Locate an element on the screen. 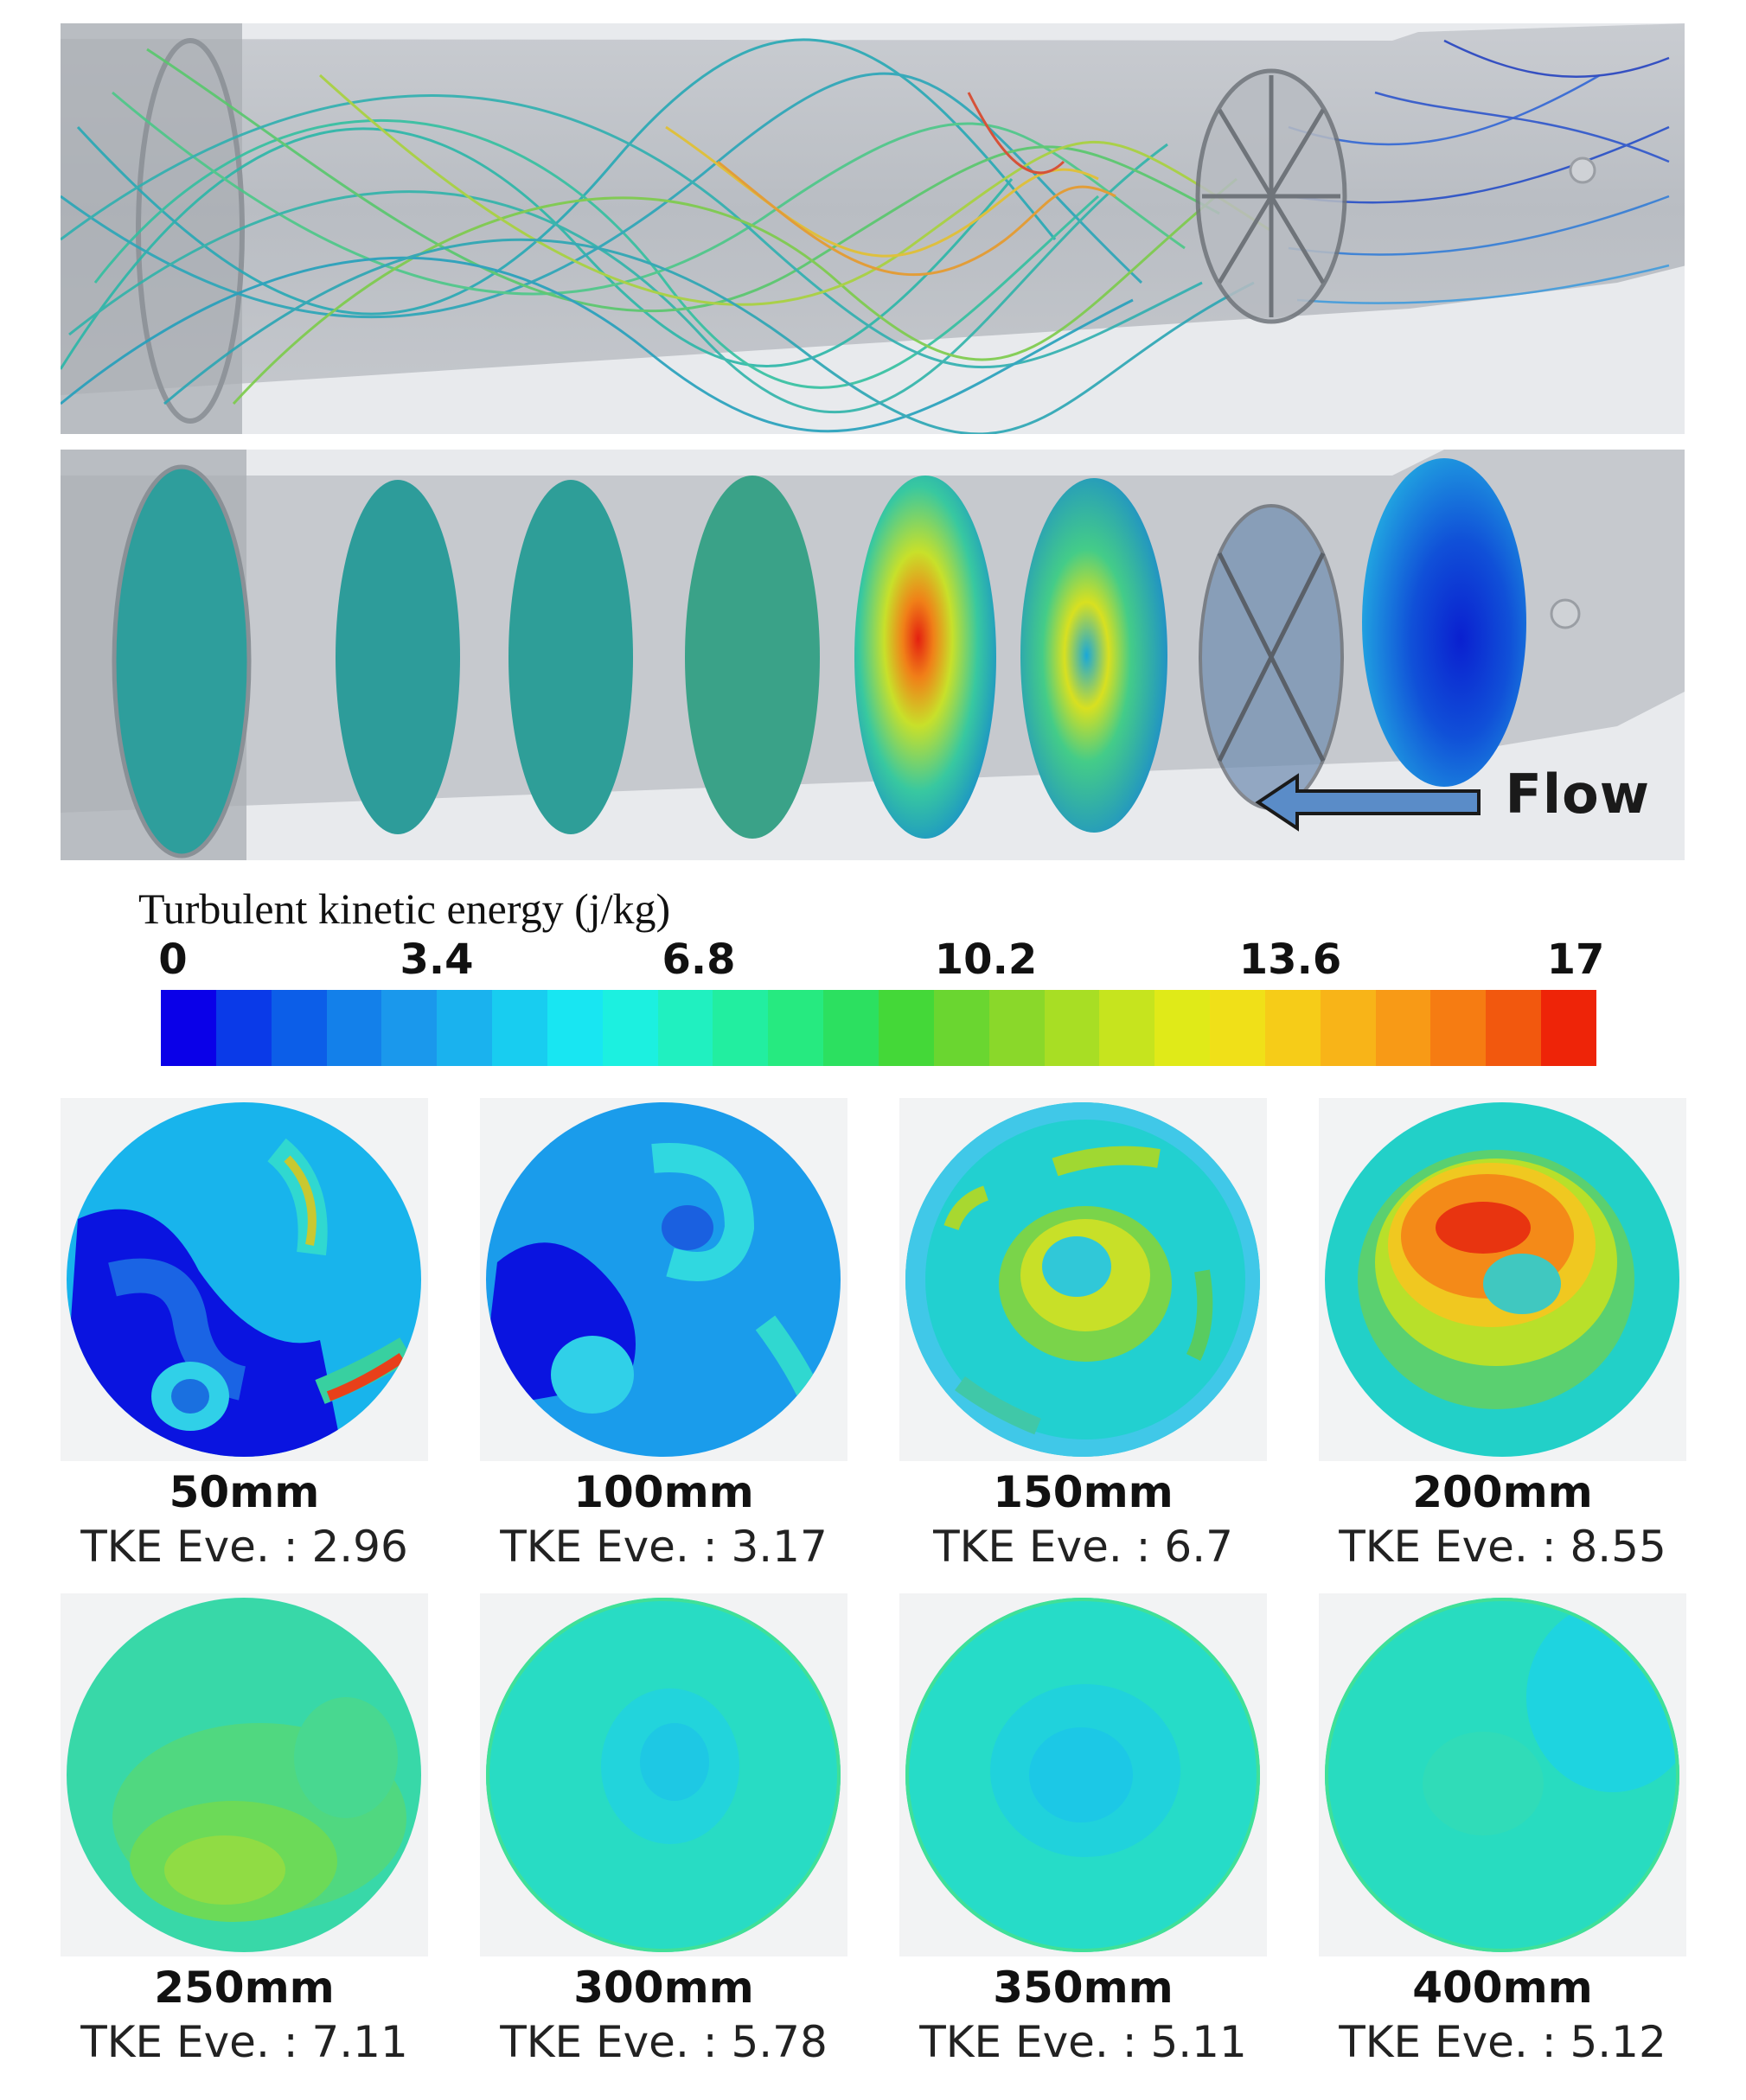 The image size is (1746, 2100). tke-average: TKE Eve. : 3.17 is located at coordinates (664, 1547).